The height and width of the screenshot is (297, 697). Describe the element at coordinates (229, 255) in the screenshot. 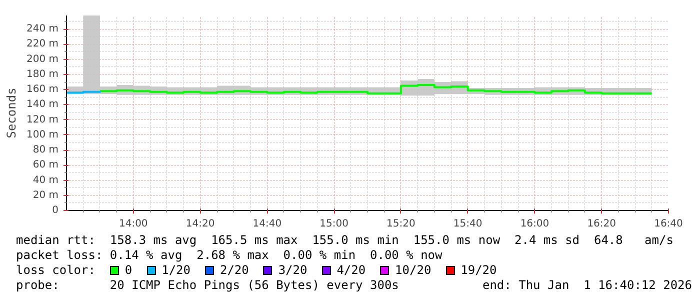

I see `text: packet loss: 0.14 % avg 2.68 % max 0.00 % min 0.00 % now` at that location.